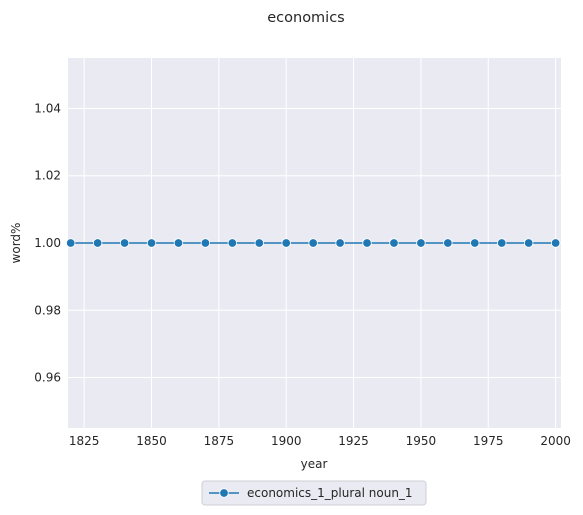 This screenshot has height=515, width=583. What do you see at coordinates (306, 18) in the screenshot?
I see `chart-title: economics` at bounding box center [306, 18].